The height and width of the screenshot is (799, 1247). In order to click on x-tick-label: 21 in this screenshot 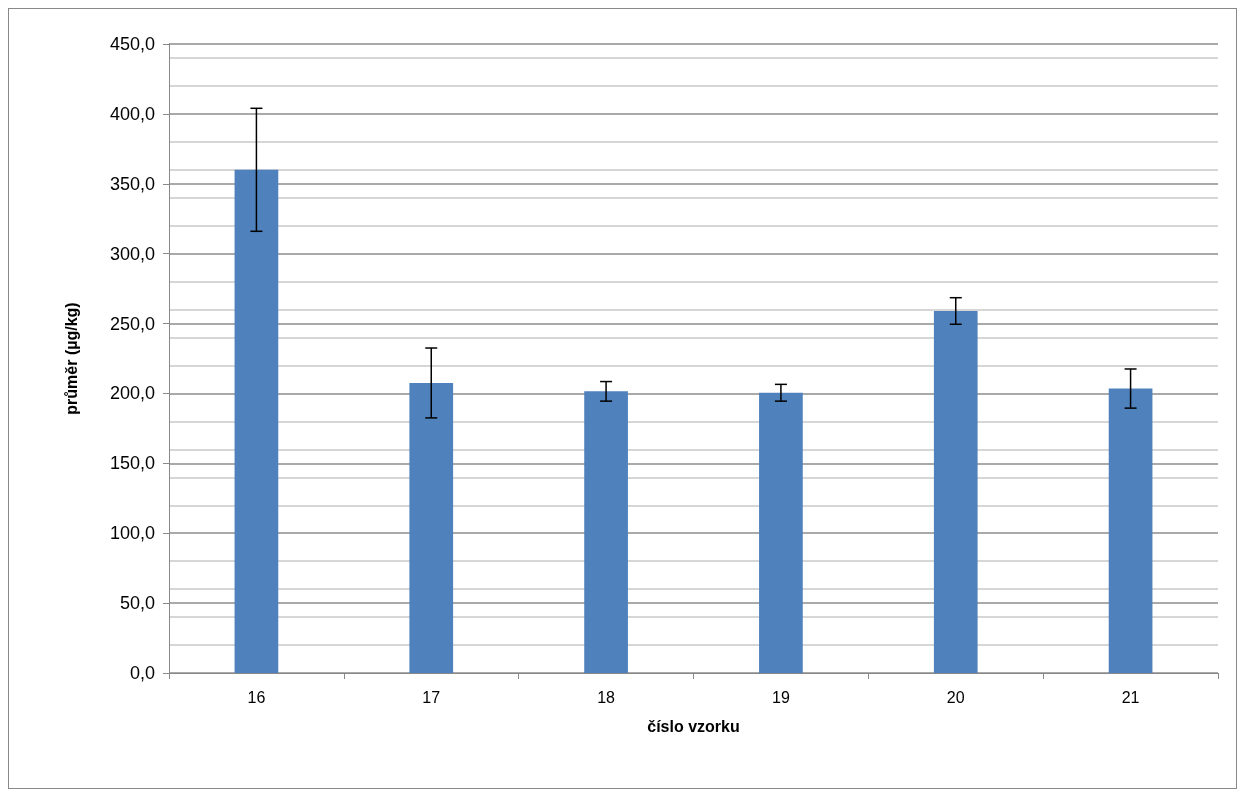, I will do `click(1130, 697)`.